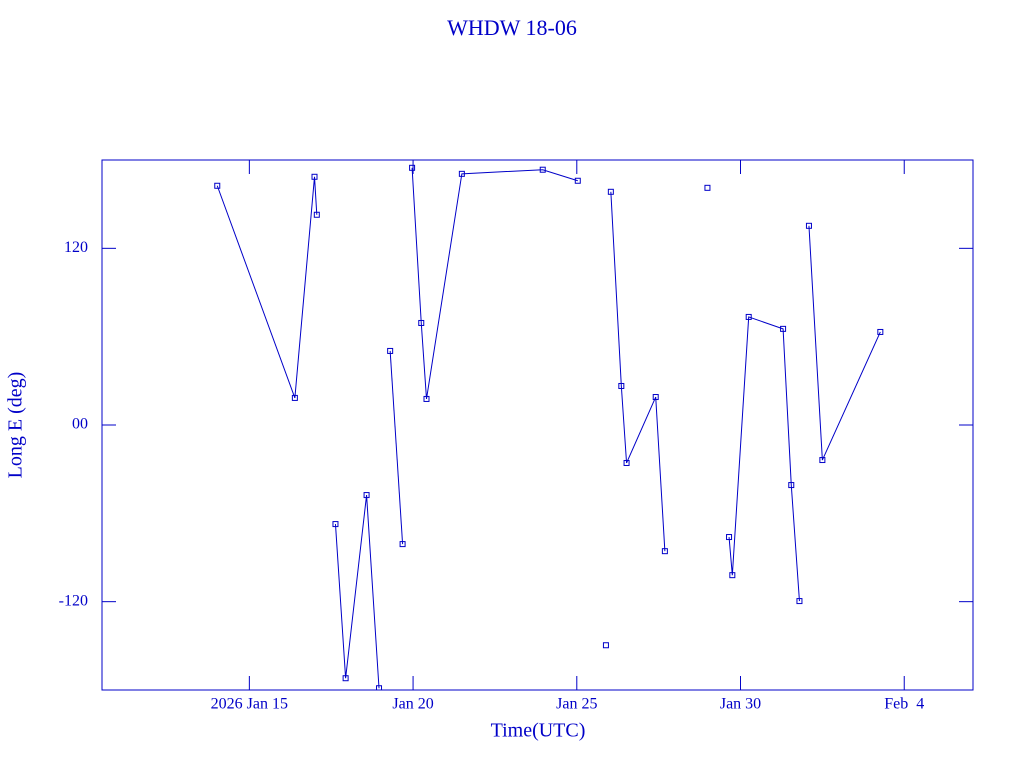 This screenshot has width=1024, height=768. Describe the element at coordinates (249, 704) in the screenshot. I see `x-tick-label: 2026 Jan 15` at that location.